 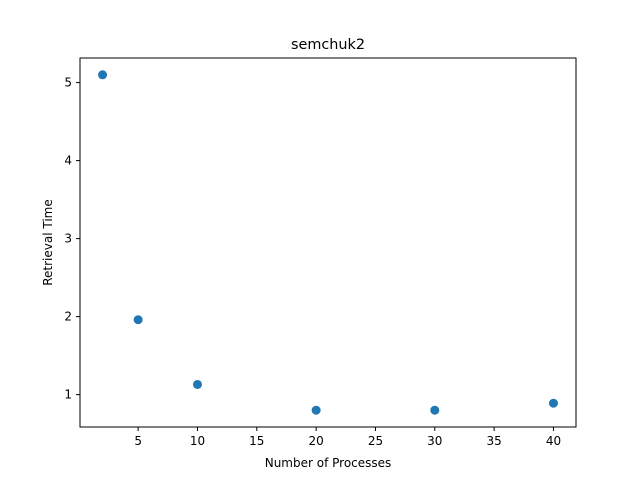 What do you see at coordinates (256, 441) in the screenshot?
I see `x-tick-label: 15` at bounding box center [256, 441].